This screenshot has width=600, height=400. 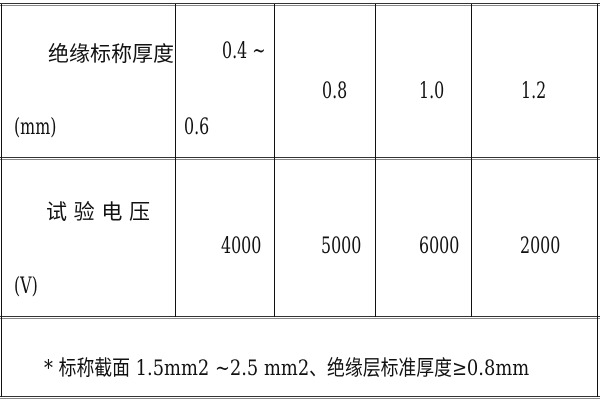 What do you see at coordinates (432, 91) in the screenshot?
I see `thickness-value: 1.0` at bounding box center [432, 91].